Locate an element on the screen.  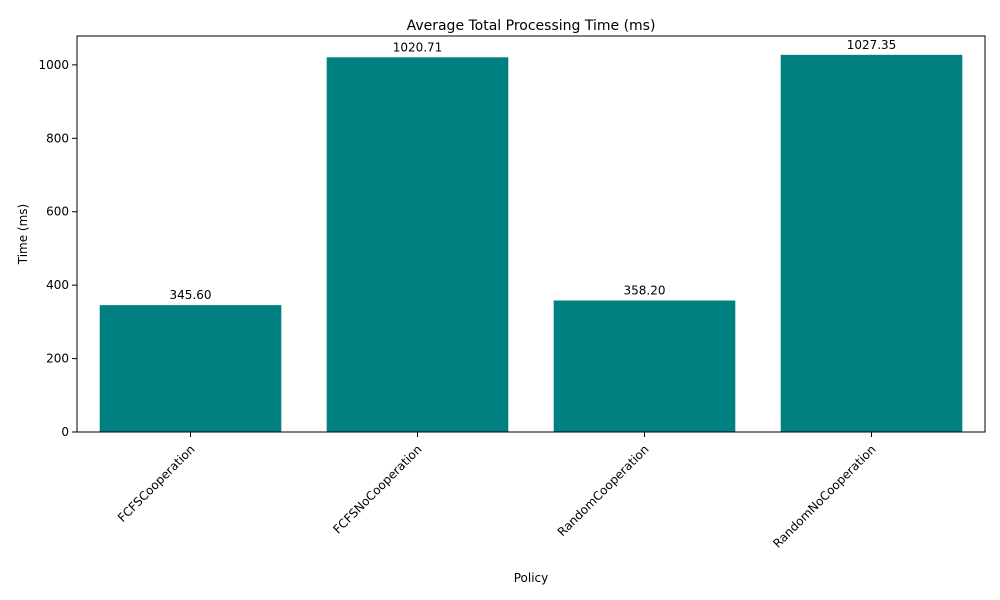
y-tick-label-5: 1000 is located at coordinates (53, 65).